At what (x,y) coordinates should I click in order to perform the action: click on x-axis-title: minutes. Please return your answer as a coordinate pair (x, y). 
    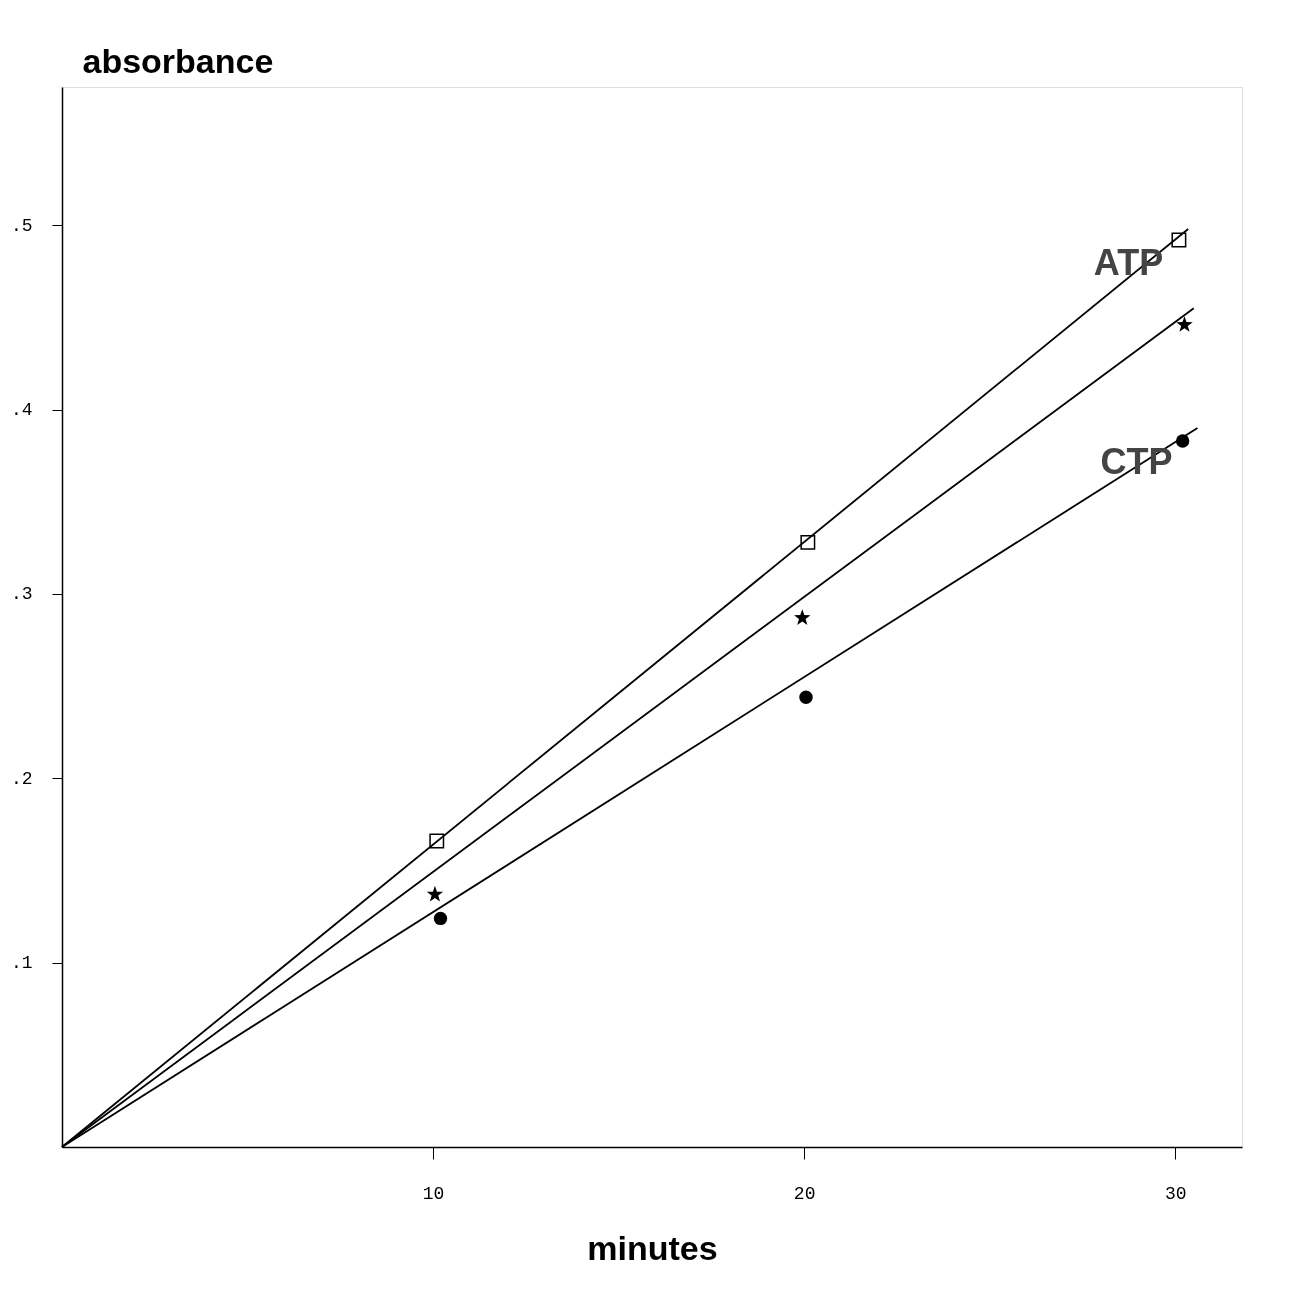
    Looking at the image, I should click on (652, 1247).